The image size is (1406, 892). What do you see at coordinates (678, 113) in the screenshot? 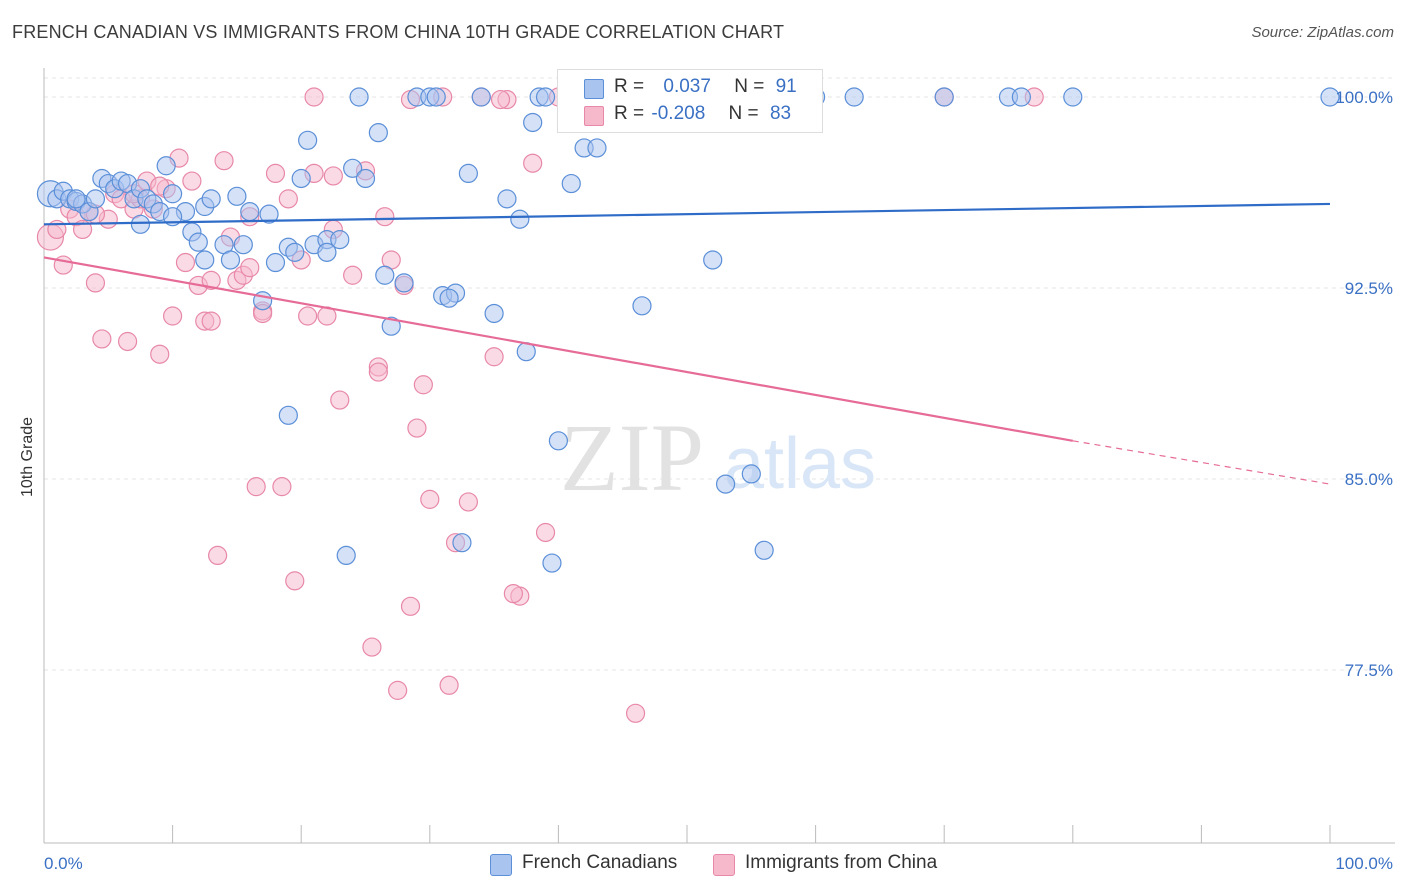
I see `legend-r-value: -0.208` at bounding box center [678, 113].